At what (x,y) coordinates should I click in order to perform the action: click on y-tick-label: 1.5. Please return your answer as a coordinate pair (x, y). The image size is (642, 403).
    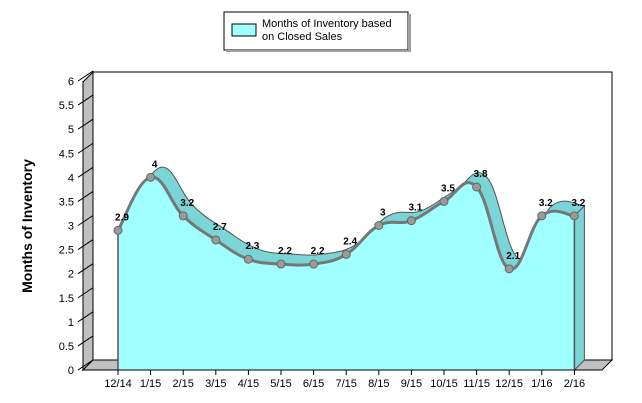
    Looking at the image, I should click on (66, 299).